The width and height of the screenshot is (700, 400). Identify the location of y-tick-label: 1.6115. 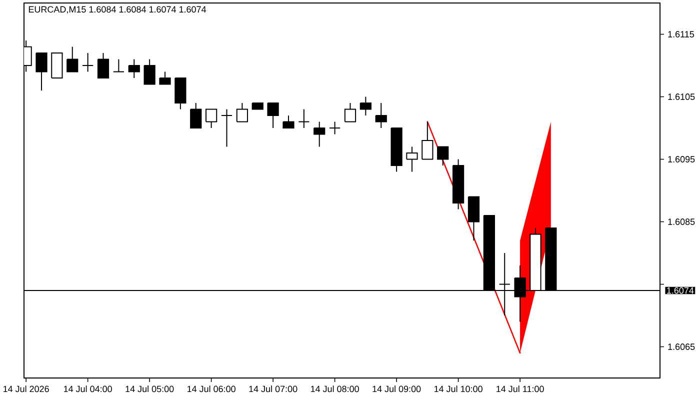
(681, 34).